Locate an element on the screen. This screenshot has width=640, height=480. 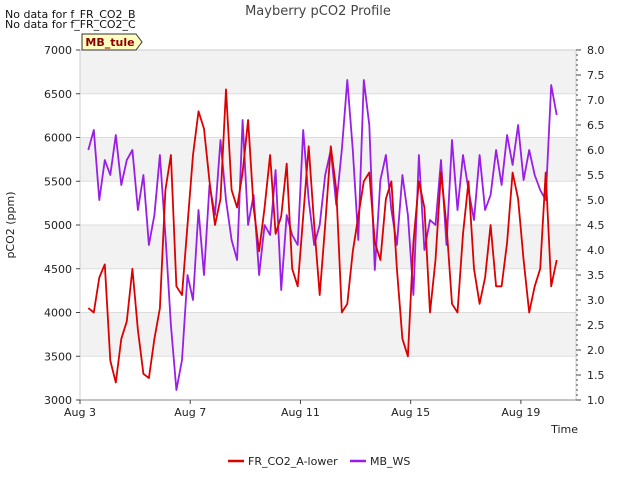
site-tag-box is located at coordinates (112, 42).